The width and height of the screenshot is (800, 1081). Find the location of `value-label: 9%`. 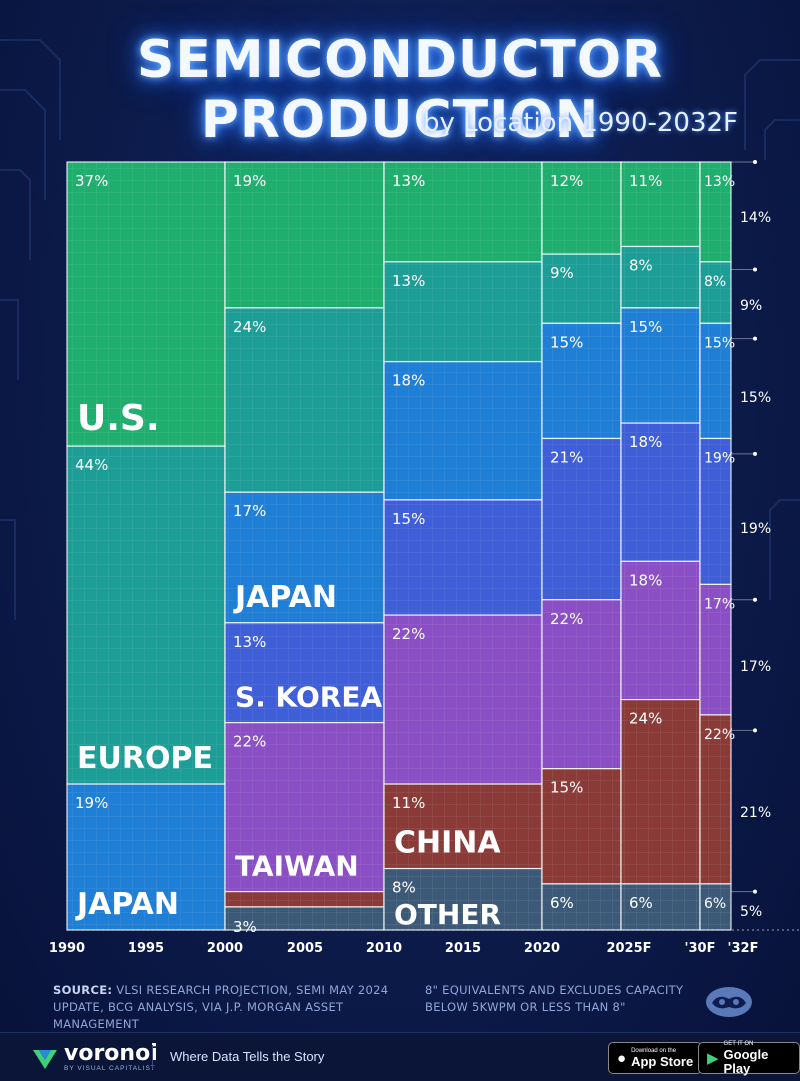

value-label: 9% is located at coordinates (562, 273).